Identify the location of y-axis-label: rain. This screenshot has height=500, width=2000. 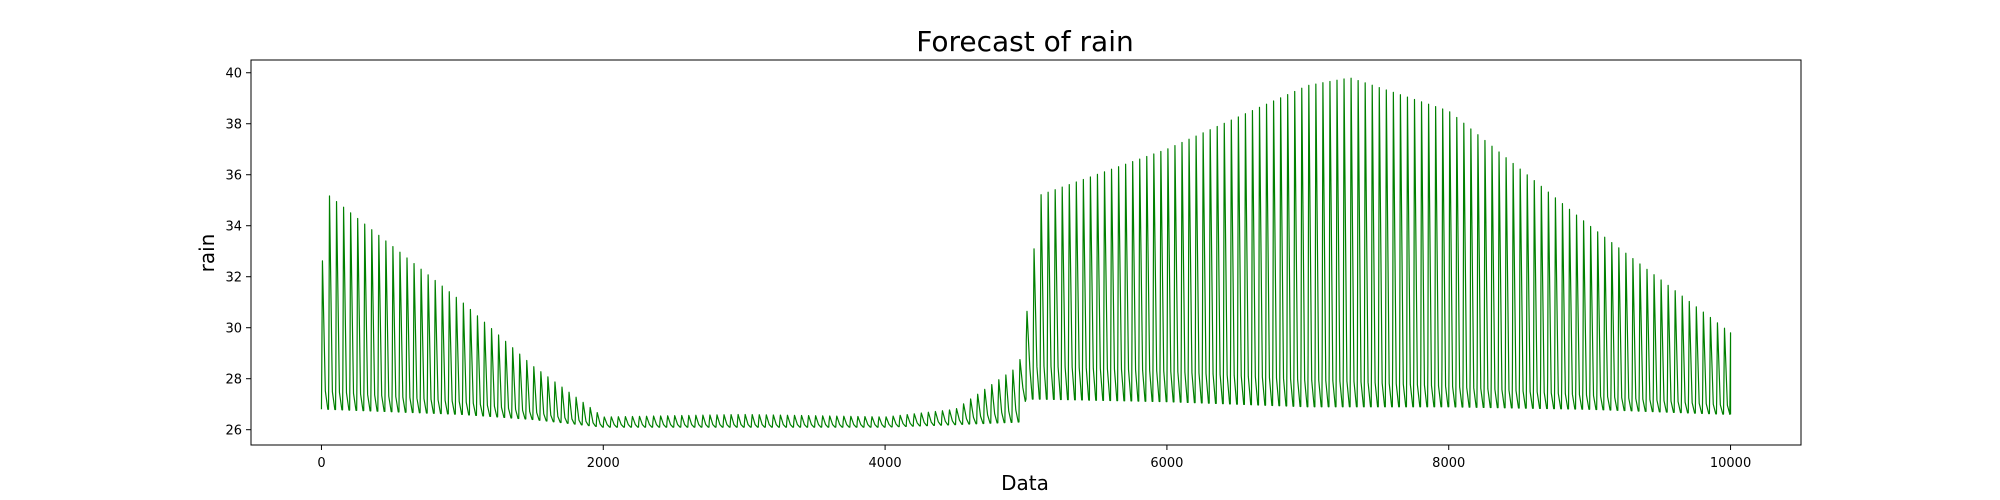
(207, 253).